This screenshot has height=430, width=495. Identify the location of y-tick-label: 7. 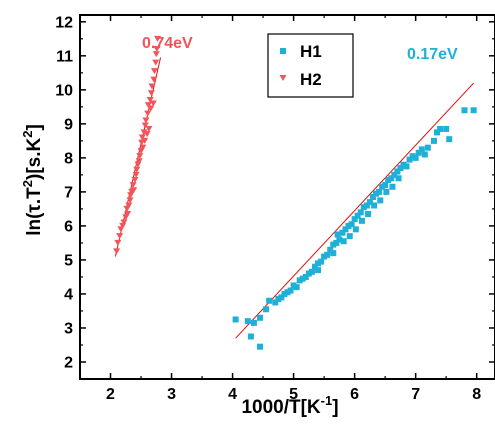
(68, 192).